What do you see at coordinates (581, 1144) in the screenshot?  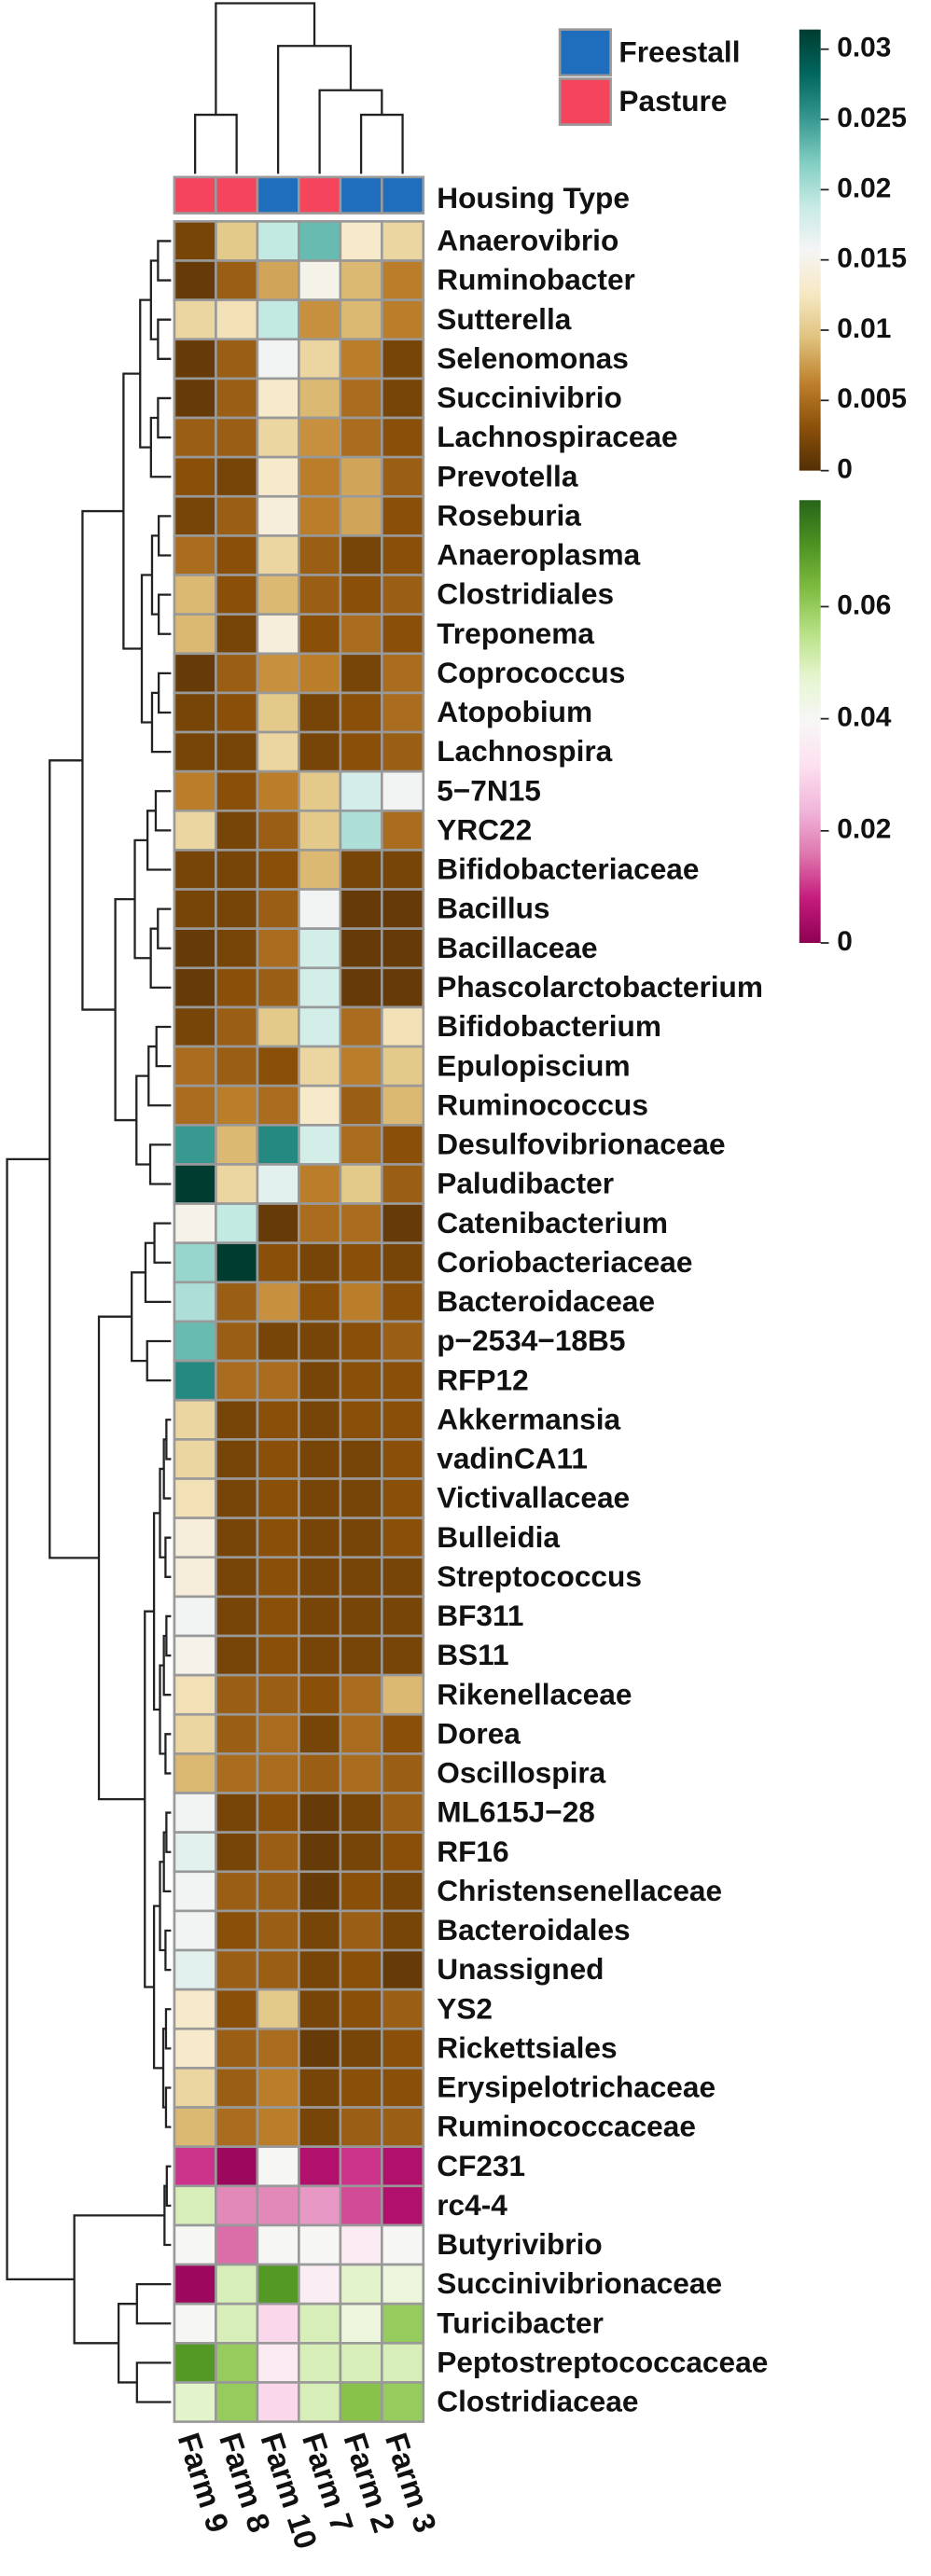 I see `row-label: Desulfovibrionaceae` at bounding box center [581, 1144].